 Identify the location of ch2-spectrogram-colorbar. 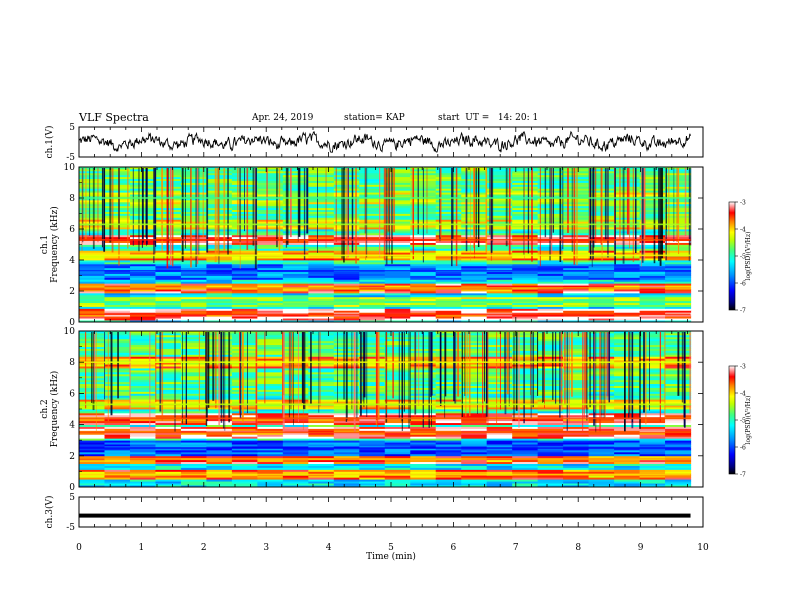
(732, 420).